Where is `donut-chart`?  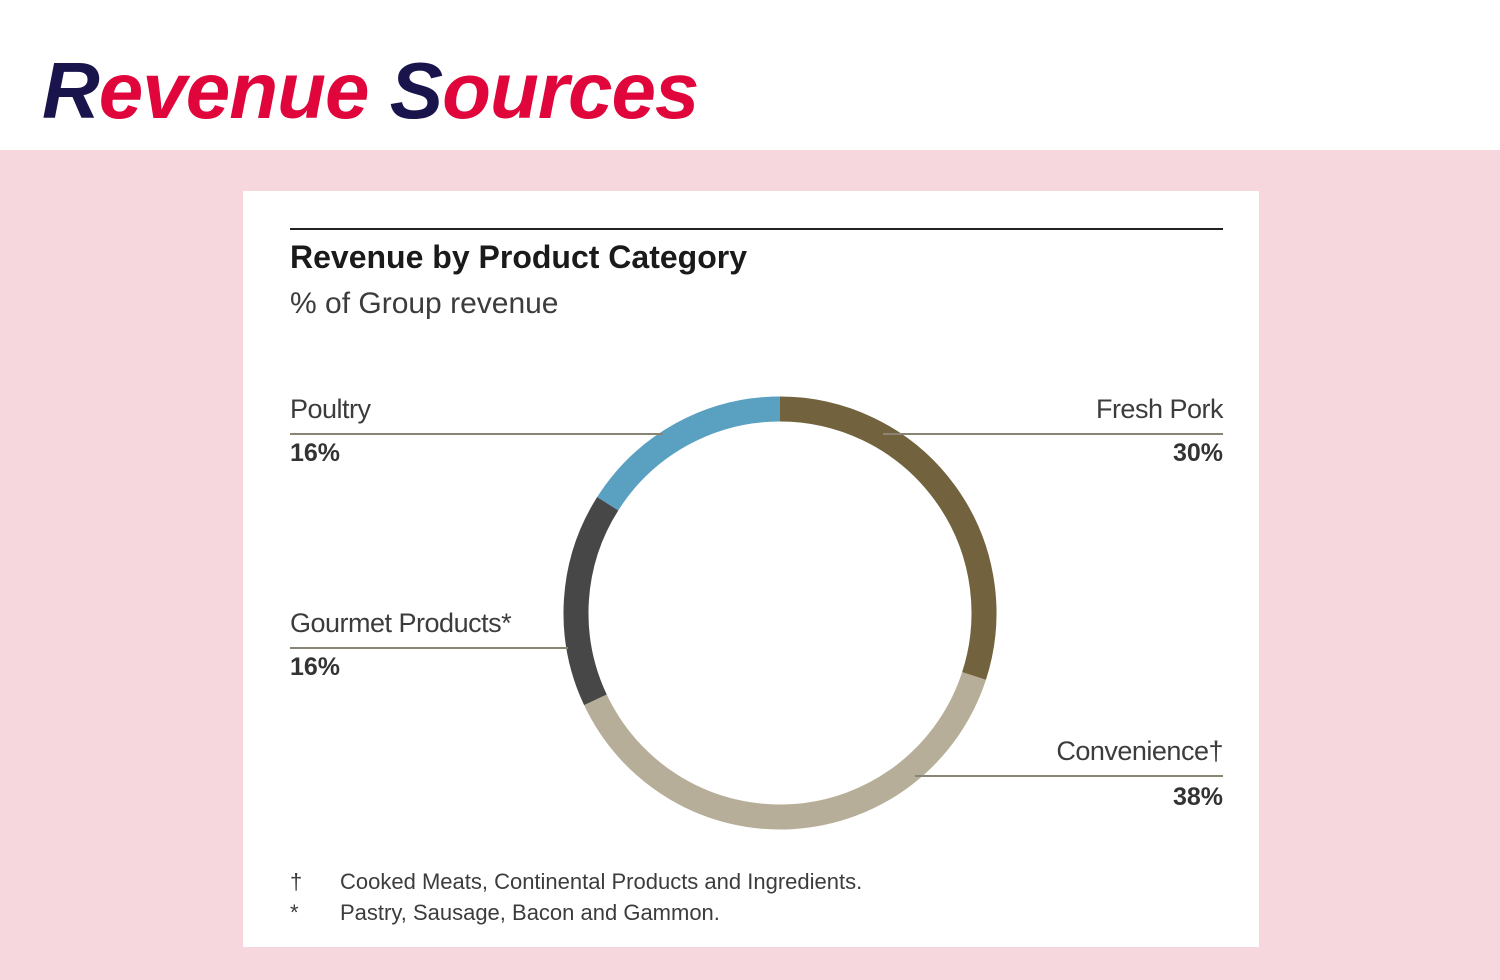 donut-chart is located at coordinates (780, 613).